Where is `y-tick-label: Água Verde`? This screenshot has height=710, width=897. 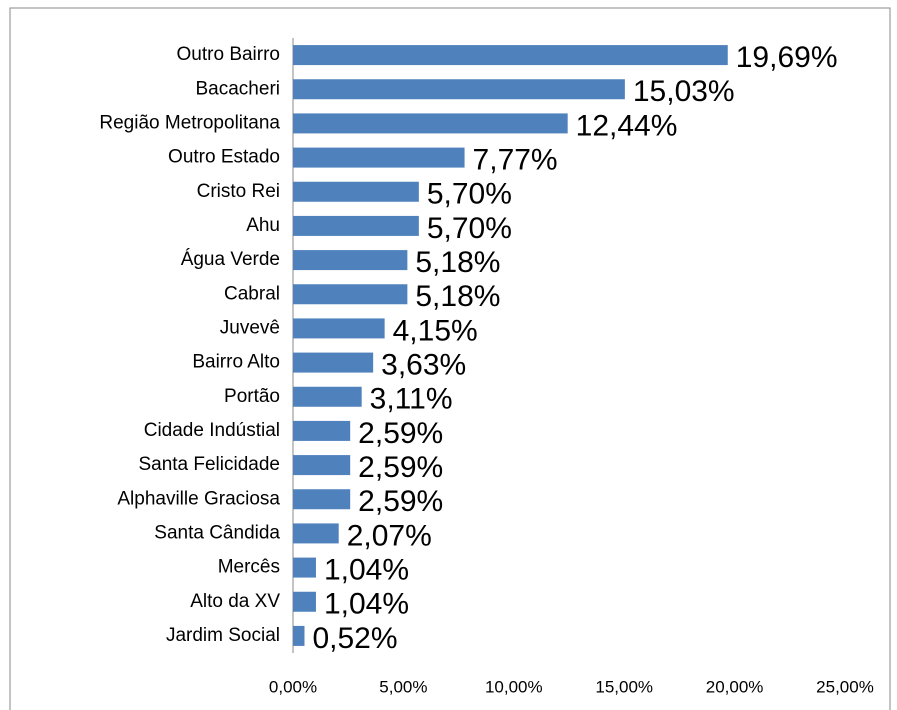
y-tick-label: Água Verde is located at coordinates (230, 259).